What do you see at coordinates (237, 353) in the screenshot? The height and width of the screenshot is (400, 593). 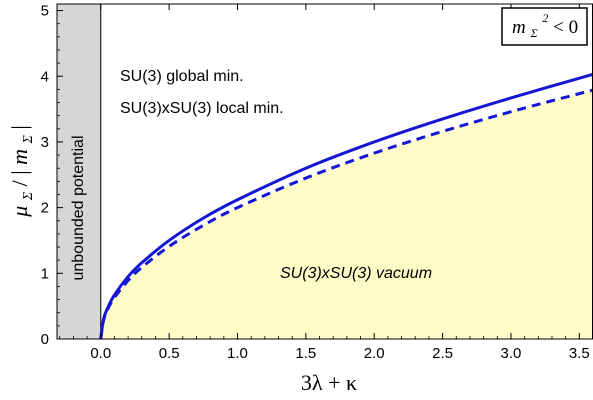 I see `x-tick-label: 1.0` at bounding box center [237, 353].